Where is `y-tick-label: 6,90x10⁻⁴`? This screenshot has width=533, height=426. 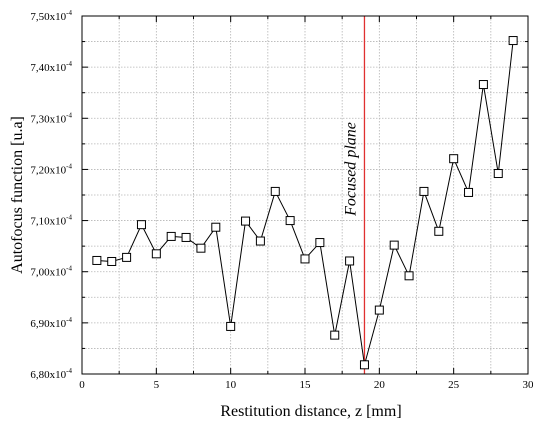 y-tick-label: 6,90x10⁻⁴ is located at coordinates (51, 323).